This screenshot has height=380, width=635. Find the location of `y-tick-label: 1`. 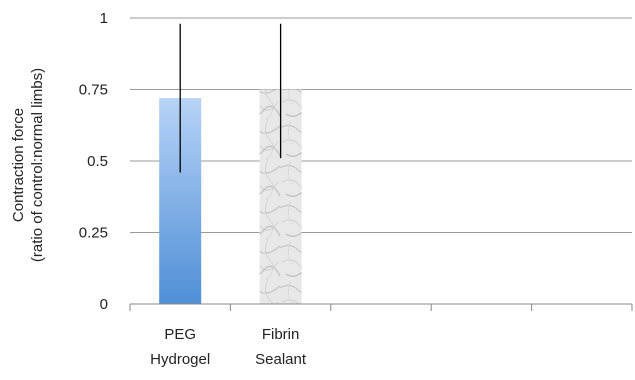

y-tick-label: 1 is located at coordinates (104, 18).